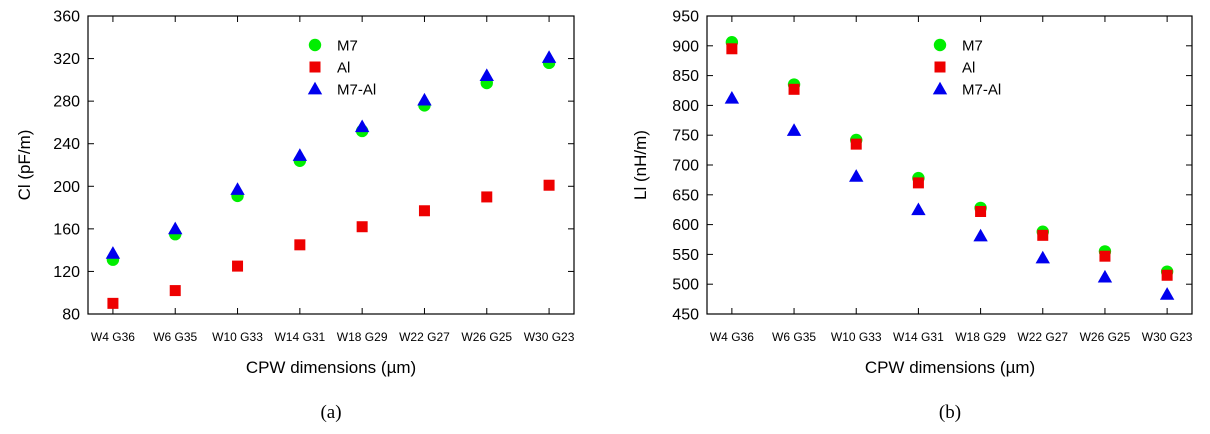 The width and height of the screenshot is (1210, 434). I want to click on y-tick-label: 160, so click(66, 229).